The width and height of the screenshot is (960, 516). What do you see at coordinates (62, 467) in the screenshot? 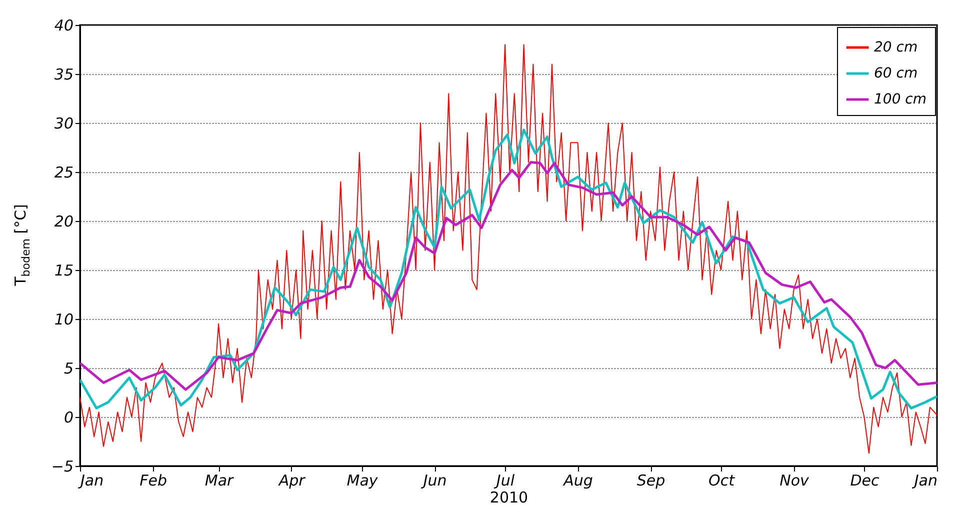
I see `y-tick-label: −5` at bounding box center [62, 467].